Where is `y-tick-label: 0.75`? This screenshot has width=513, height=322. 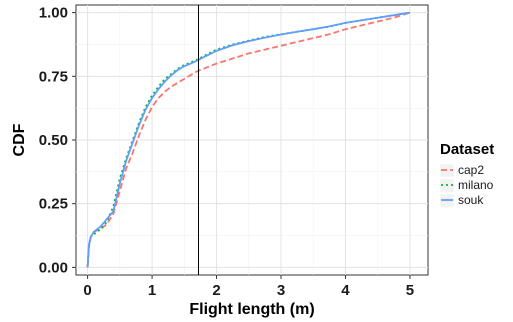 y-tick-label: 0.75 is located at coordinates (53, 76).